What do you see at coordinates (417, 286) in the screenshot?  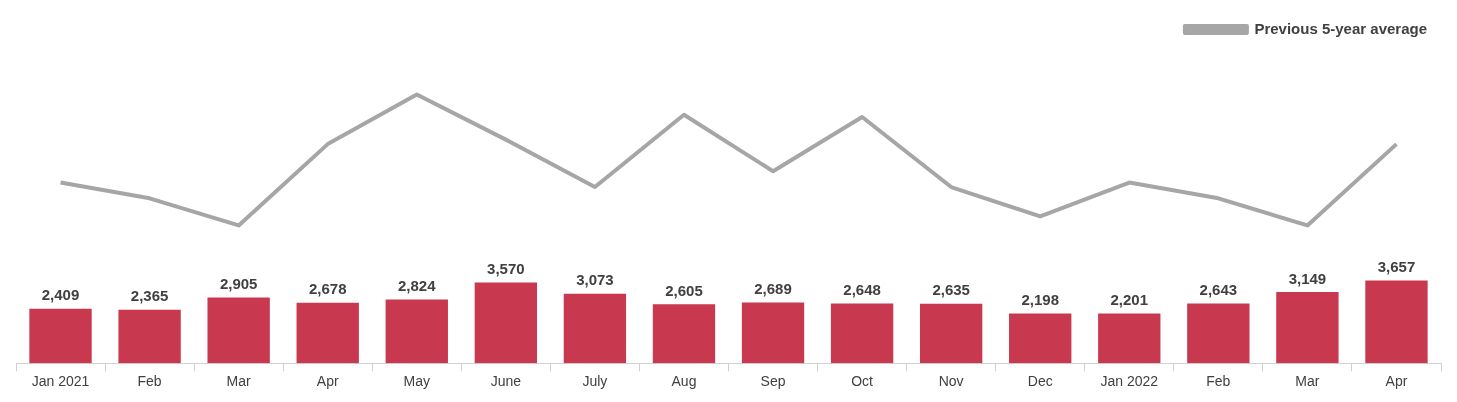 I see `data-label: 2,824` at bounding box center [417, 286].